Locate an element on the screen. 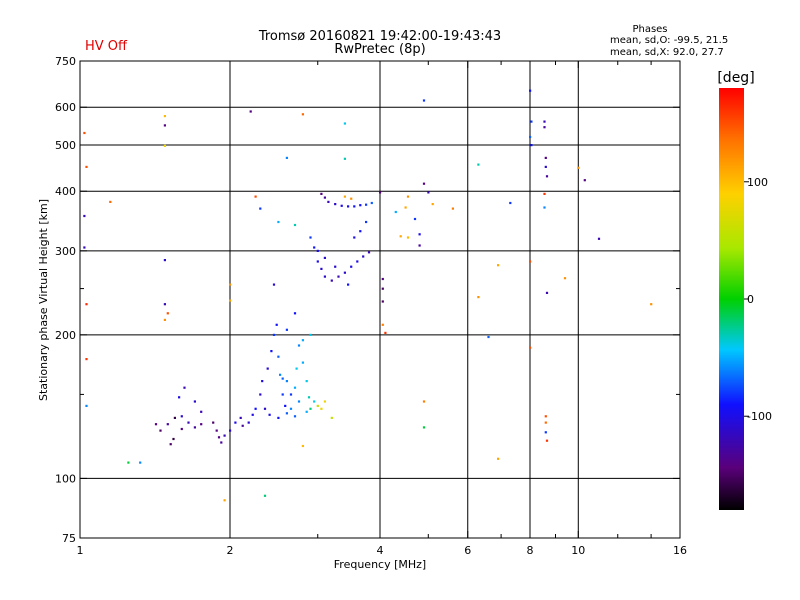  phases-title: Phases is located at coordinates (649, 29).